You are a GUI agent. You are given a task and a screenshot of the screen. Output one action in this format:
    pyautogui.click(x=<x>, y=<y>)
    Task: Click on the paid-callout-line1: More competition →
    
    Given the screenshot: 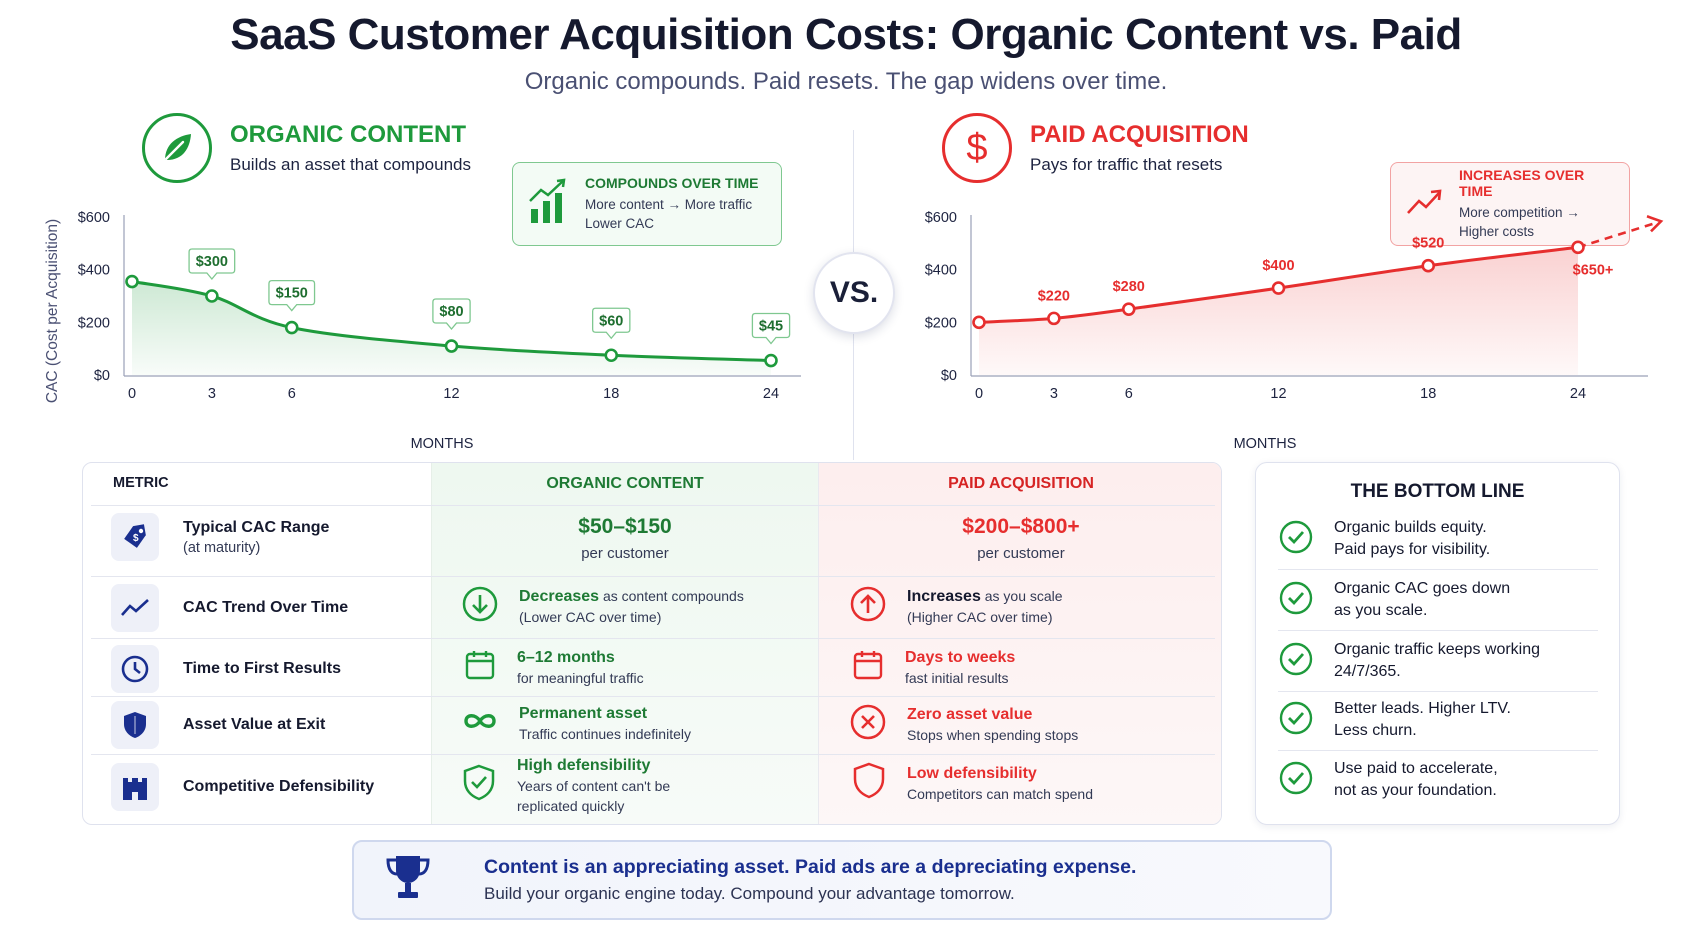 What is the action you would take?
    pyautogui.click(x=1519, y=212)
    